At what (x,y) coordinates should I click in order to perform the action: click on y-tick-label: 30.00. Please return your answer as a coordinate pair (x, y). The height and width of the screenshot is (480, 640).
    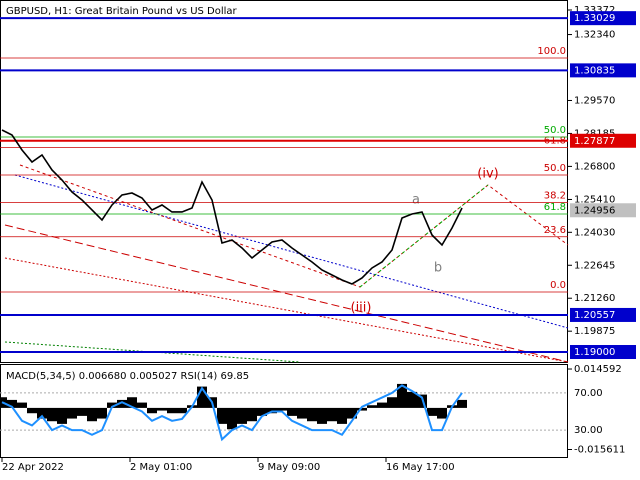
    Looking at the image, I should click on (588, 430).